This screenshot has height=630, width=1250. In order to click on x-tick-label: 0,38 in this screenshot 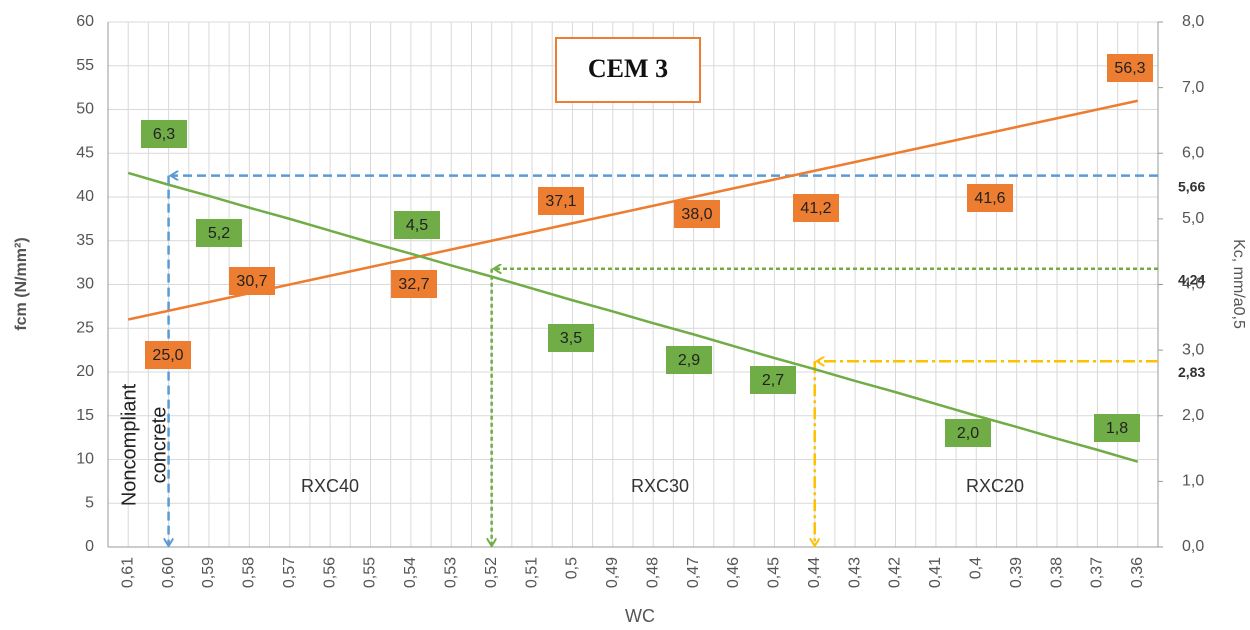, I will do `click(1056, 572)`.